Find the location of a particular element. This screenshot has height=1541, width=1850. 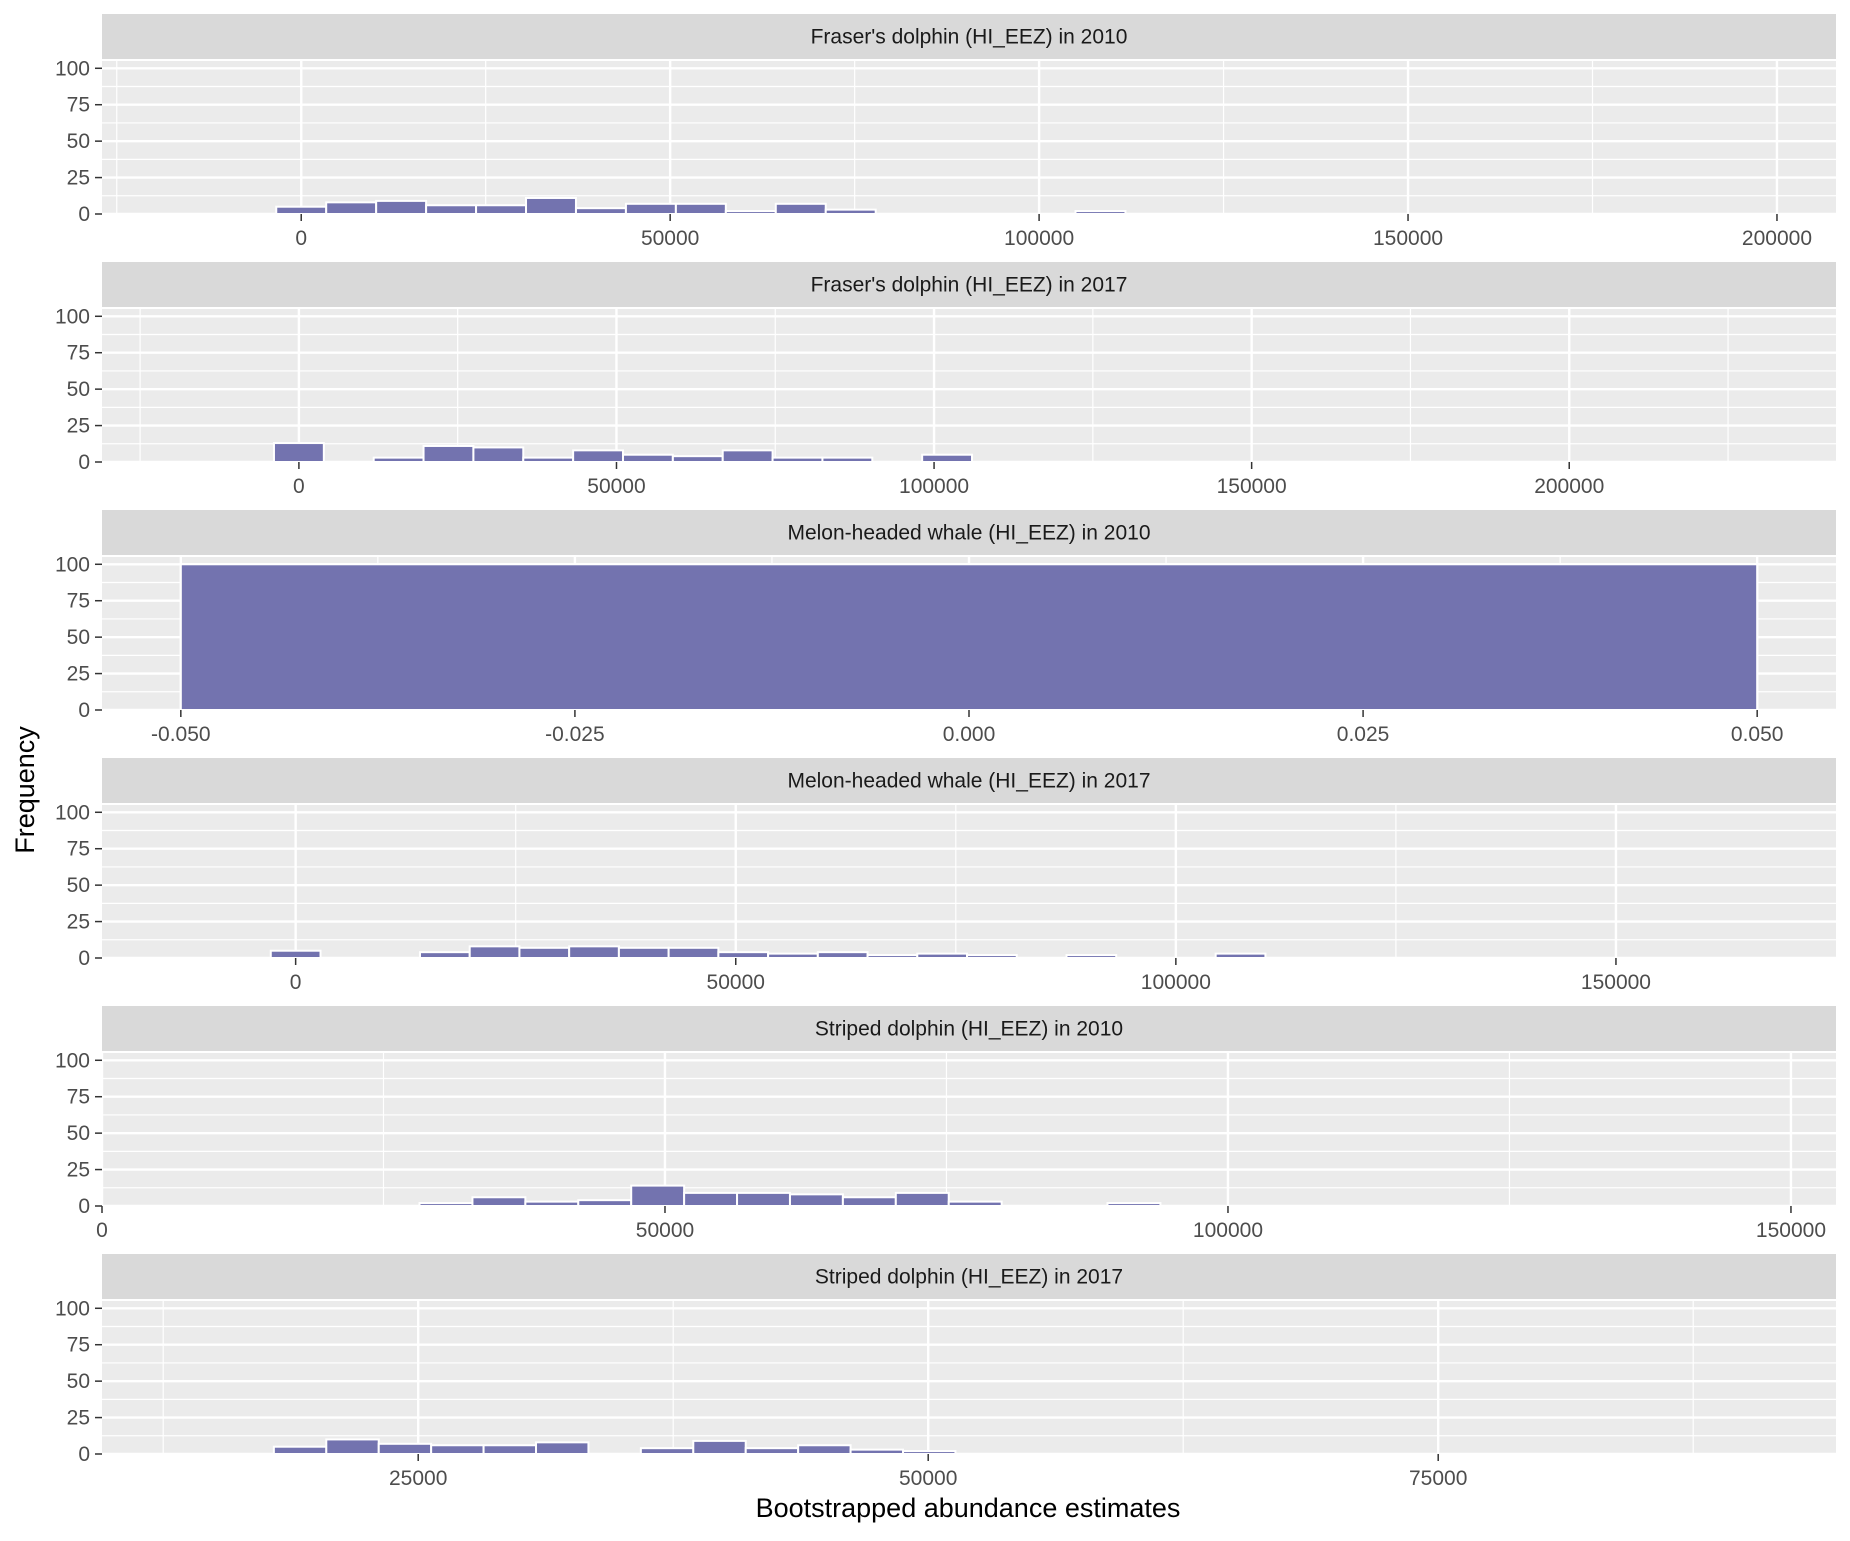

facet-title: Melon-headed whale (HI_EEZ) in 2017 is located at coordinates (968, 781).